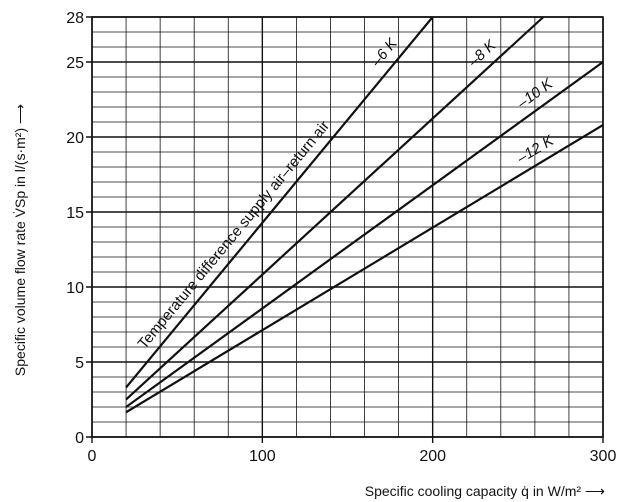 The height and width of the screenshot is (502, 628). I want to click on x-tick-label: 0, so click(92, 456).